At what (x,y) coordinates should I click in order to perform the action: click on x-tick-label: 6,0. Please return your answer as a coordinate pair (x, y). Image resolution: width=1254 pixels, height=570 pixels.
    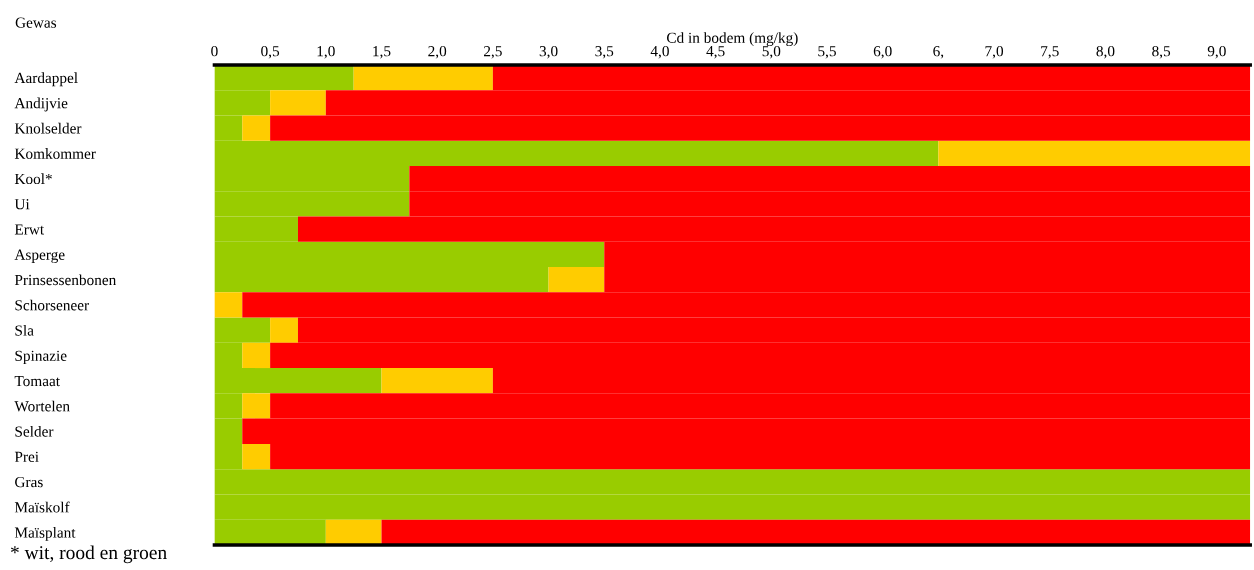
    Looking at the image, I should click on (882, 52).